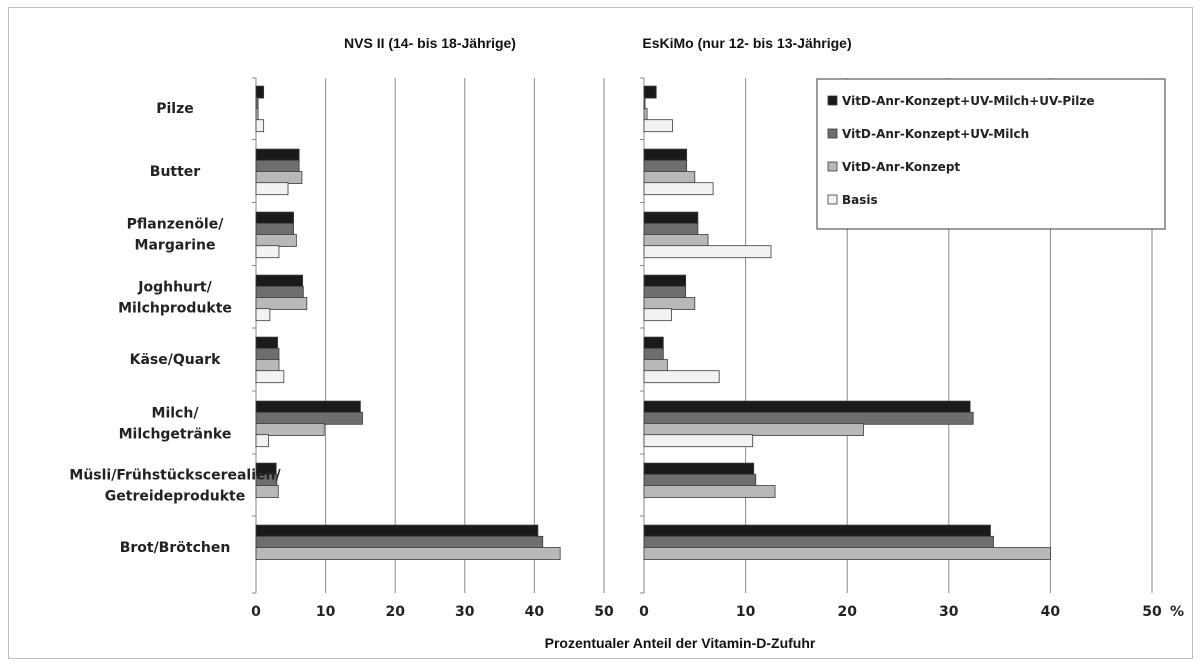 This screenshot has width=1202, height=666. Describe the element at coordinates (174, 288) in the screenshot. I see `category-label: Joghhurt/` at that location.